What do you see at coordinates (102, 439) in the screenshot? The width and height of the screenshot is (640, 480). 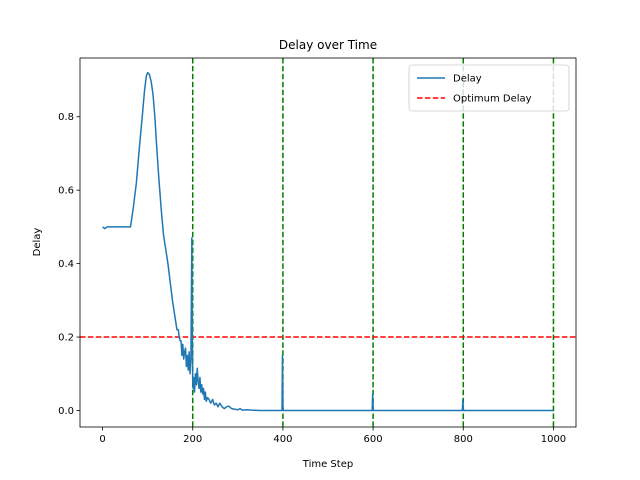 I see `x-tick-label: 0` at bounding box center [102, 439].